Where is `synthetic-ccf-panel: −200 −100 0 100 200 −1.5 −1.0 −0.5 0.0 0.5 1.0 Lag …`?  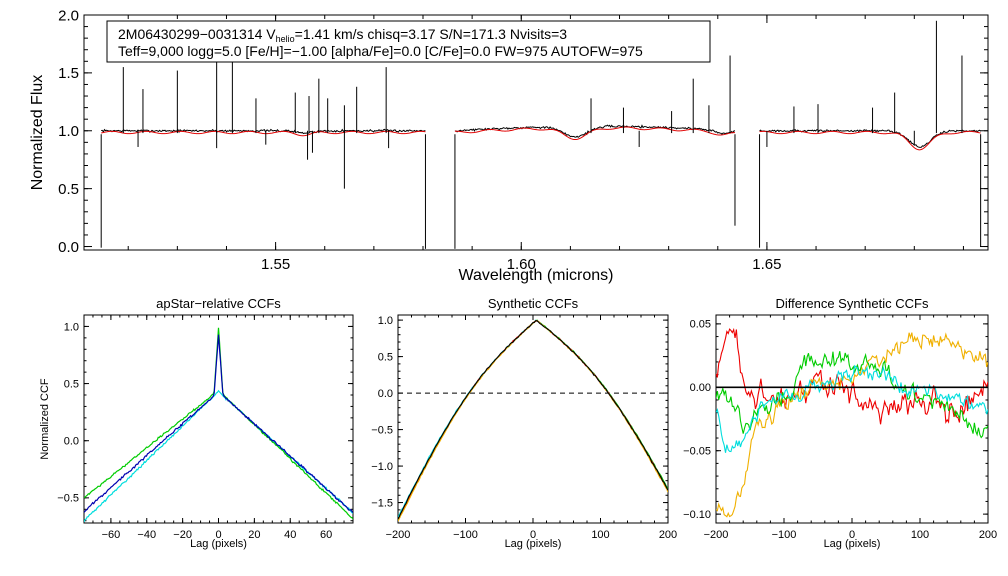 synthetic-ccf-panel: −200 −100 0 100 200 −1.5 −1.0 −0.5 0.0 0.5 1.0 Lag … is located at coordinates (524, 423).